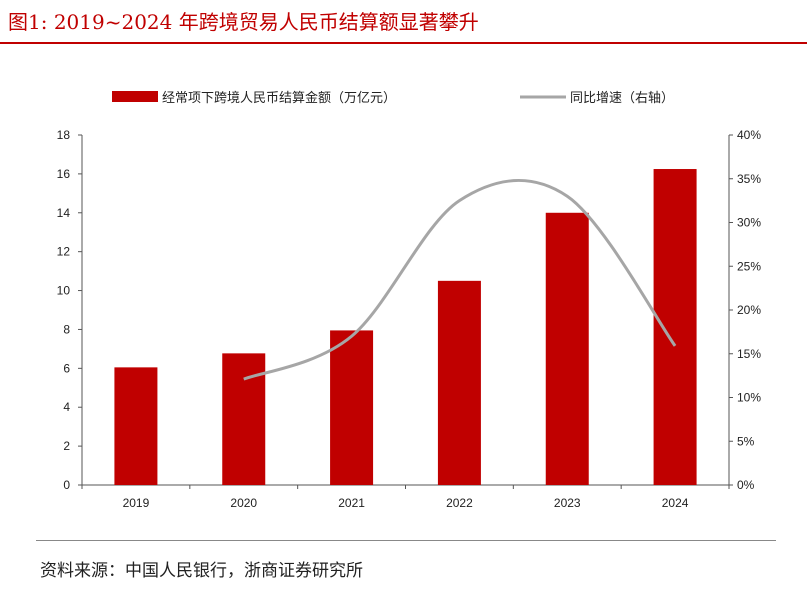  I want to click on bar-2023, so click(567, 348).